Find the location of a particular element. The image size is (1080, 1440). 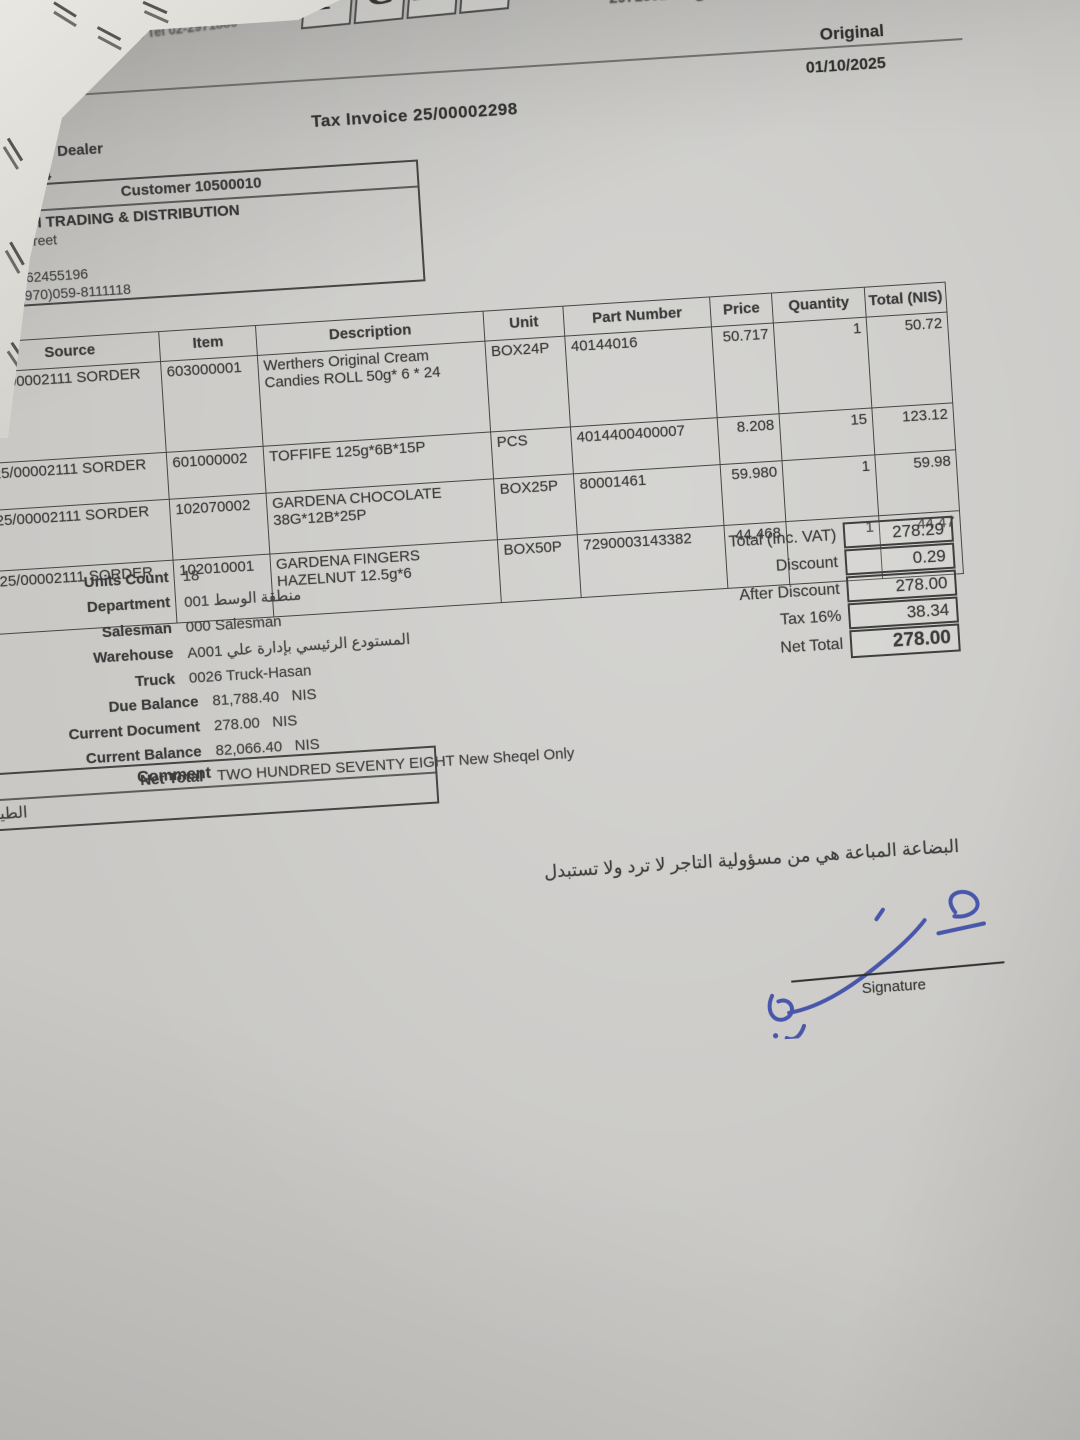

cell-unit: BOX25P is located at coordinates (535, 506).